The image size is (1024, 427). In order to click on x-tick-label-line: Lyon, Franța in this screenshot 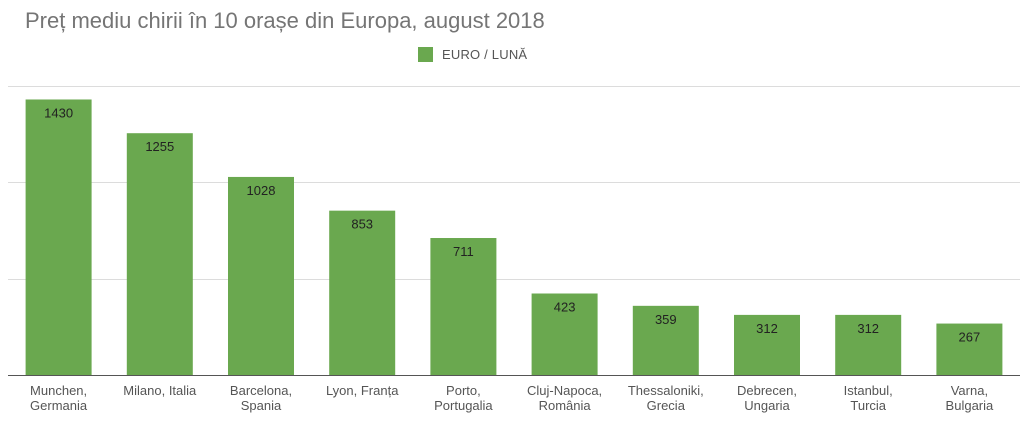, I will do `click(362, 390)`.